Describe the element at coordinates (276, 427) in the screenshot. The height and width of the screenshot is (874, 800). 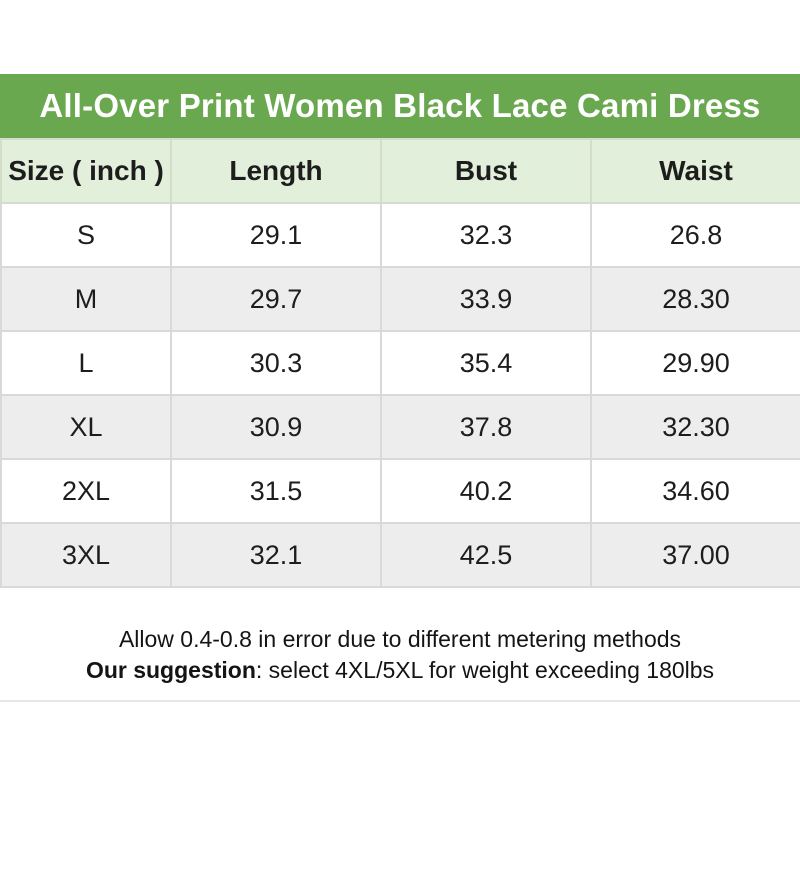
I see `length-cell: 30.9` at that location.